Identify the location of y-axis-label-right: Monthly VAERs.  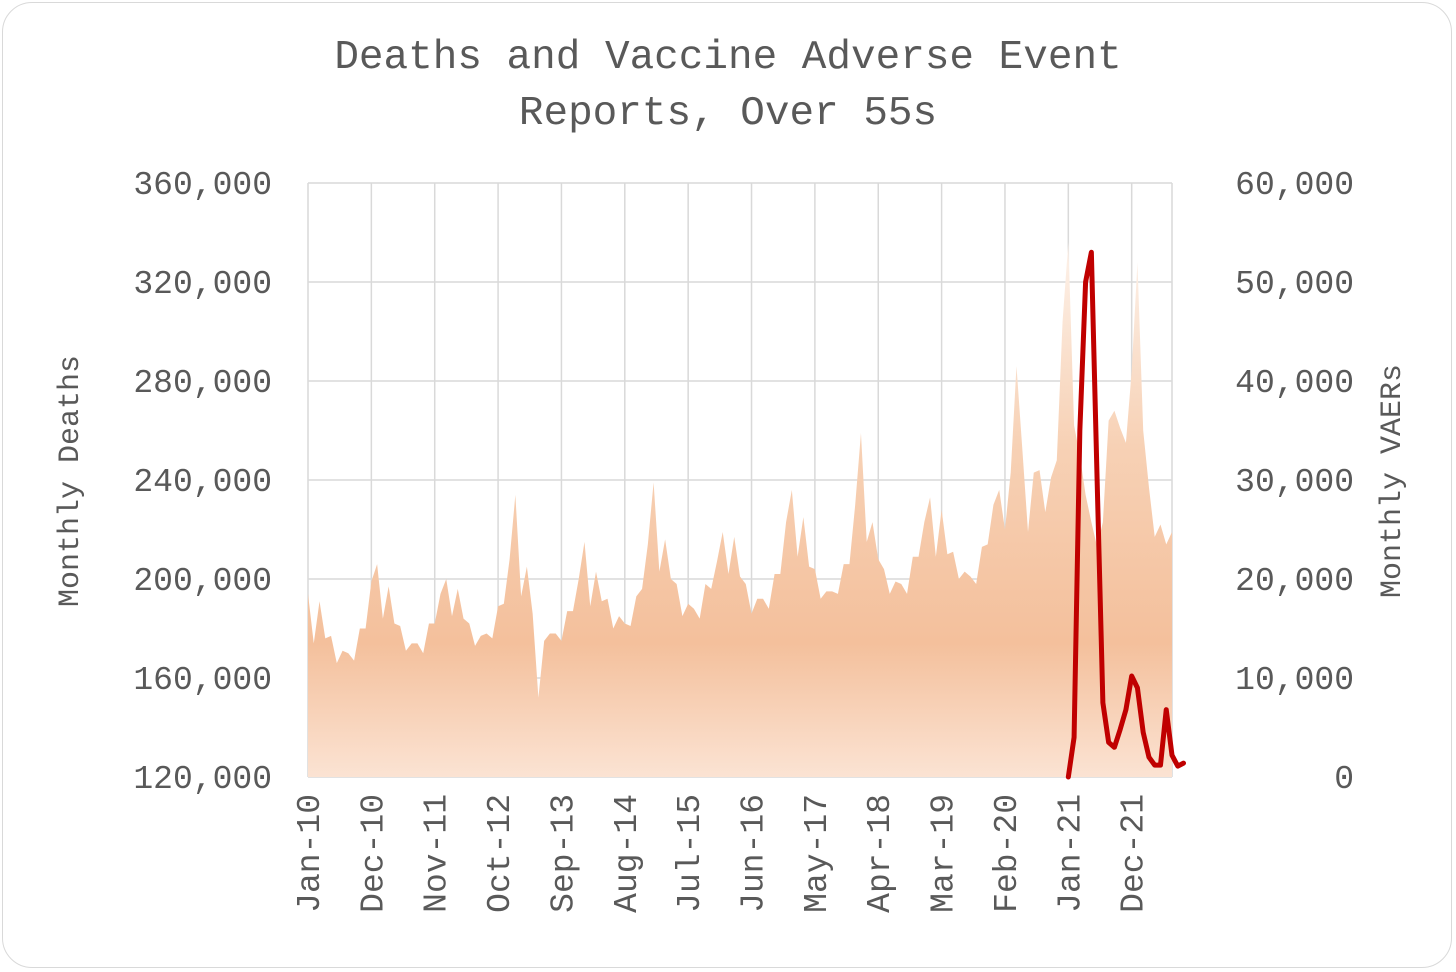
(1393, 481).